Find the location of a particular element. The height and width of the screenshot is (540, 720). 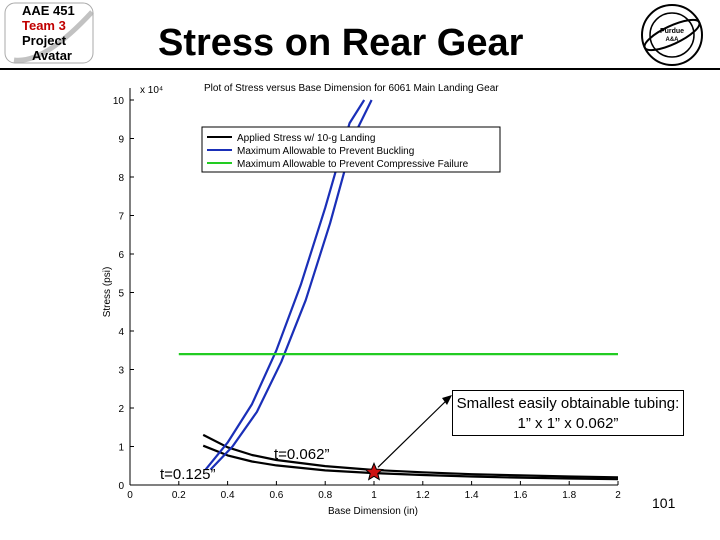

y-tick-label: 9 is located at coordinates (121, 140).